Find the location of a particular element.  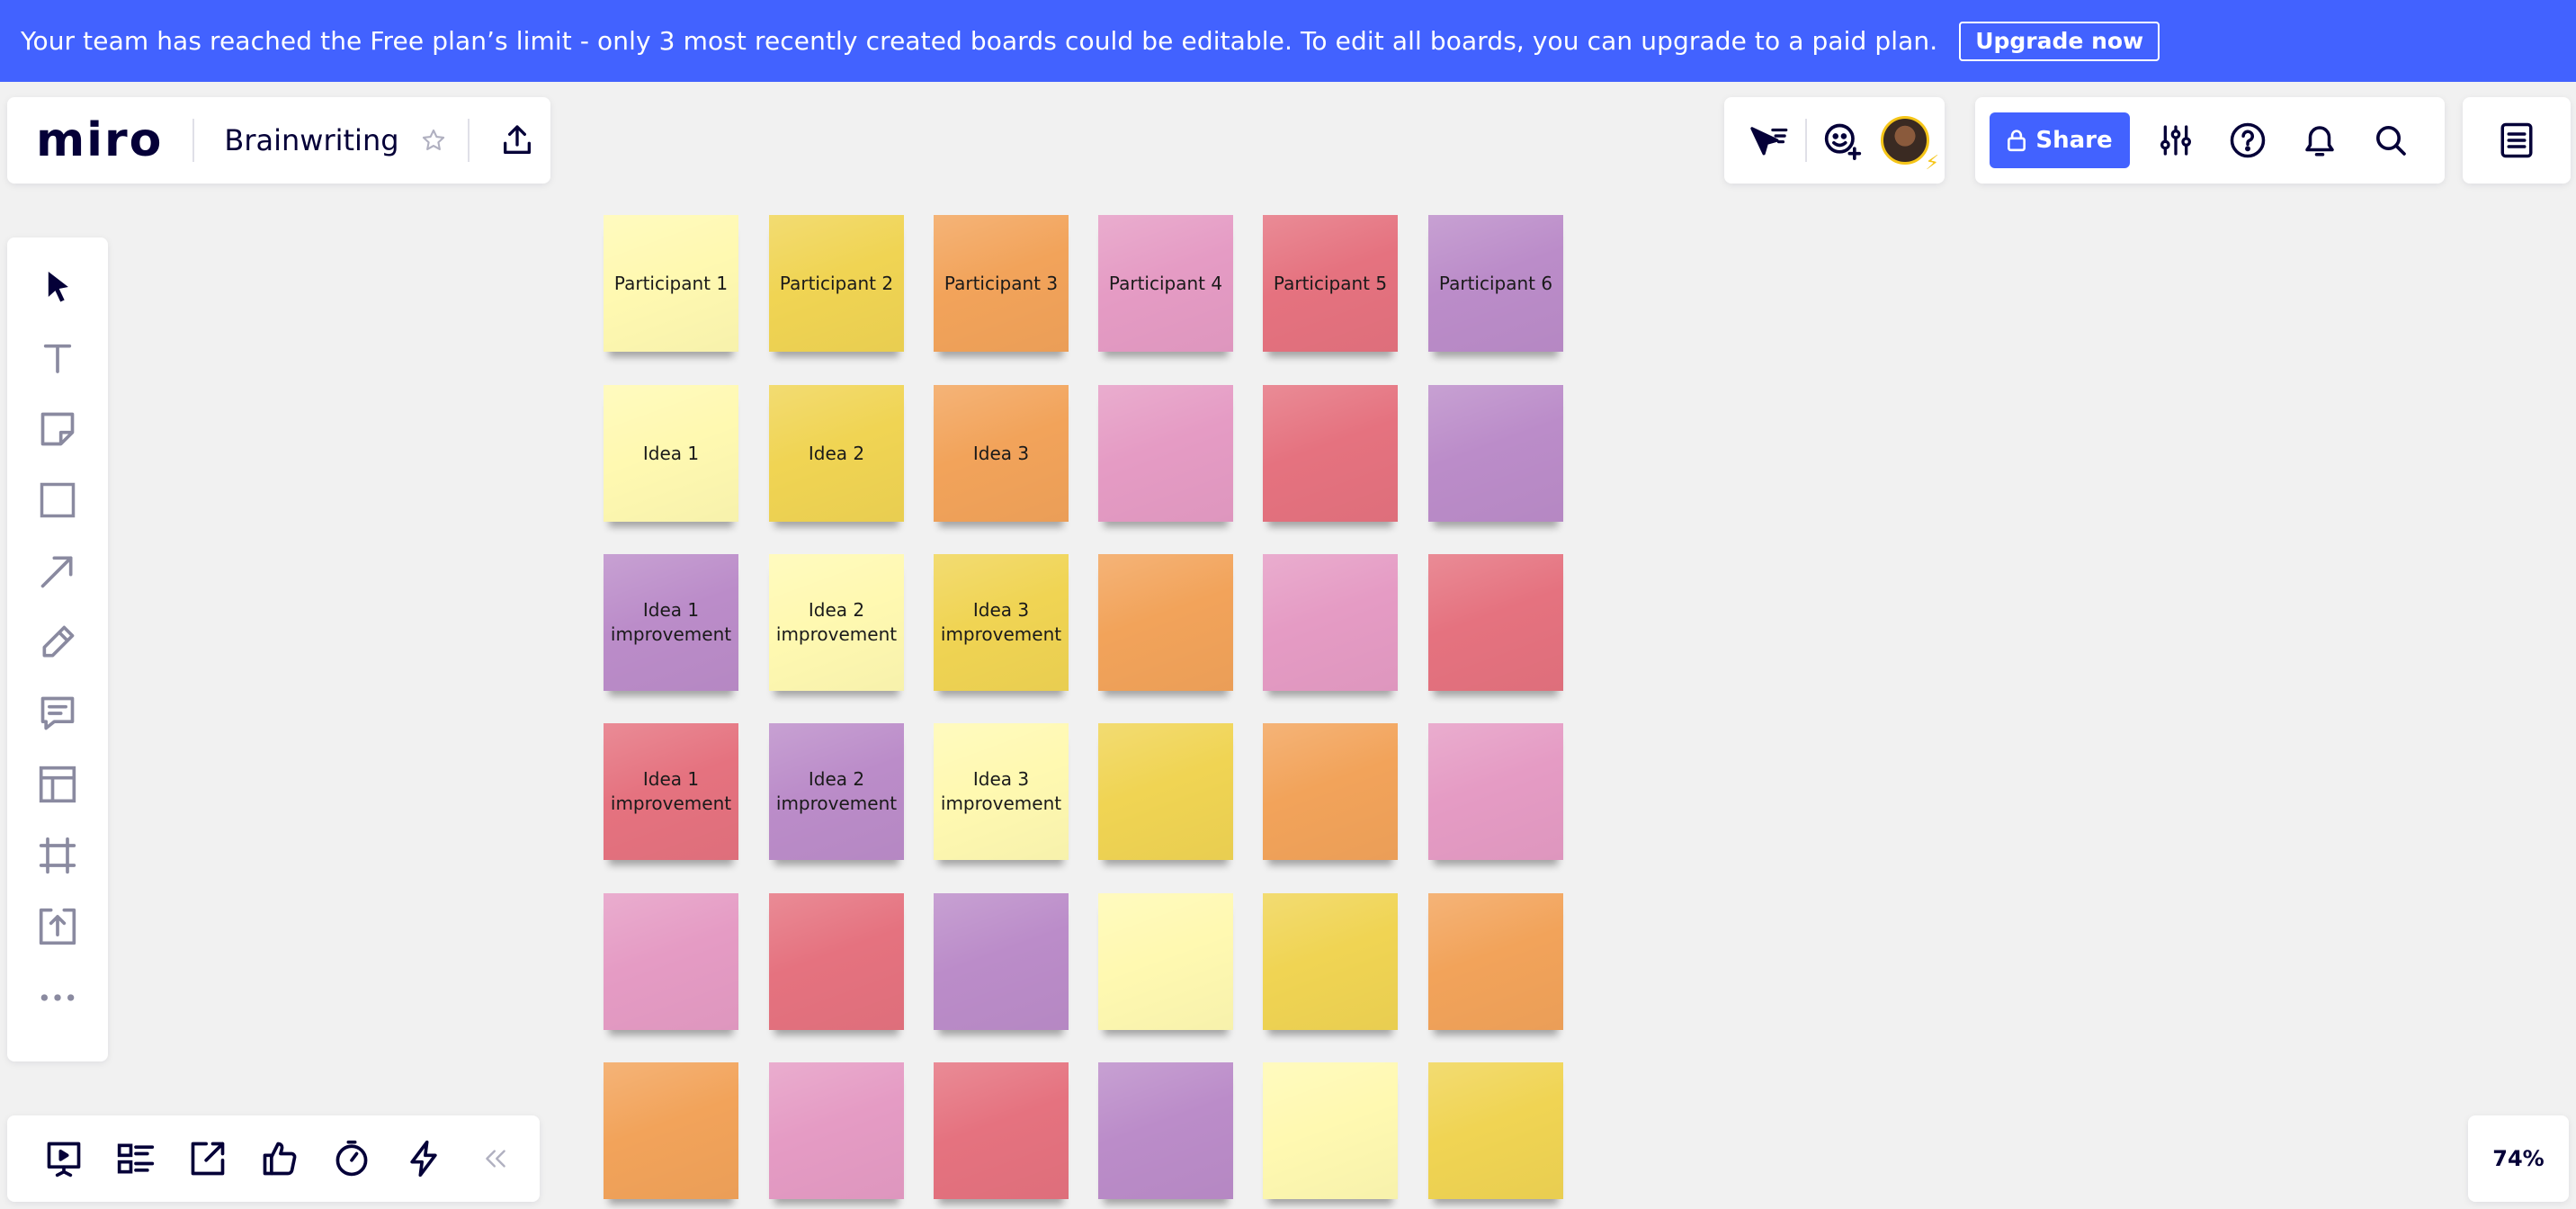

board-title: Brainwriting is located at coordinates (311, 140).